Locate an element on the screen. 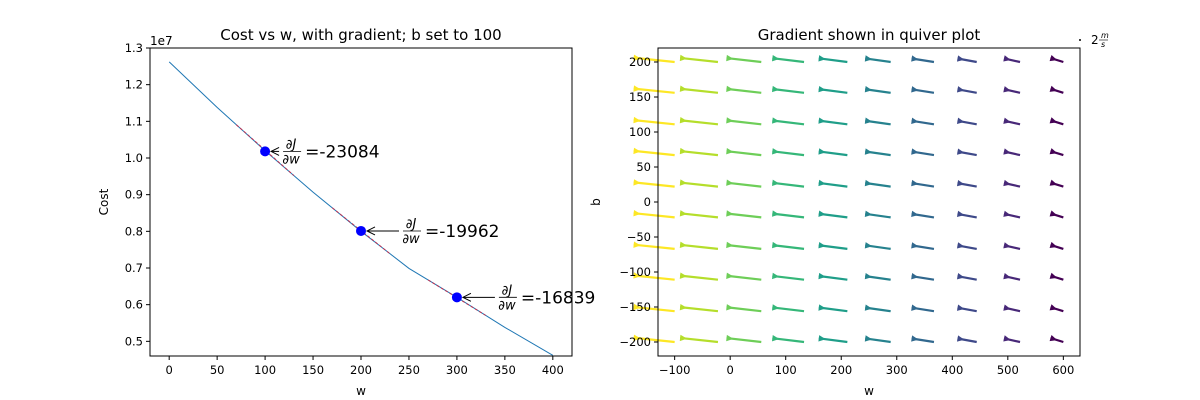 The image size is (1200, 400). tangent-line is located at coordinates (456, 297).